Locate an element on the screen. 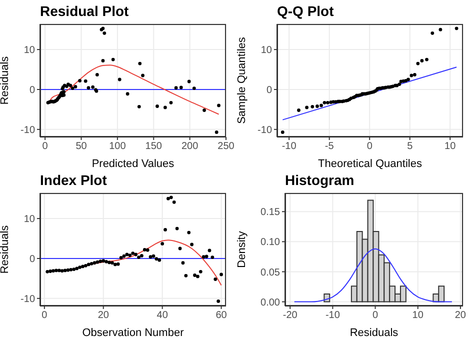 This screenshot has width=474, height=338. x-tick-label: 100 is located at coordinates (117, 146).